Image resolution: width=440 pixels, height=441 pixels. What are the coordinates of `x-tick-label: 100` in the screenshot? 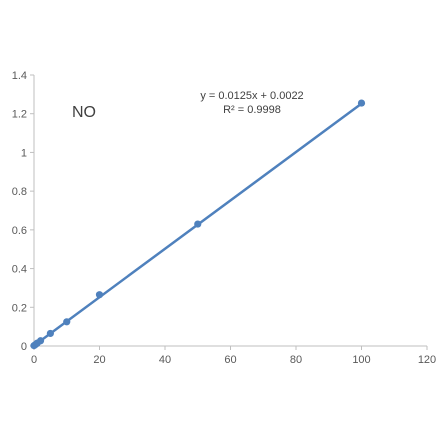 It's located at (361, 360).